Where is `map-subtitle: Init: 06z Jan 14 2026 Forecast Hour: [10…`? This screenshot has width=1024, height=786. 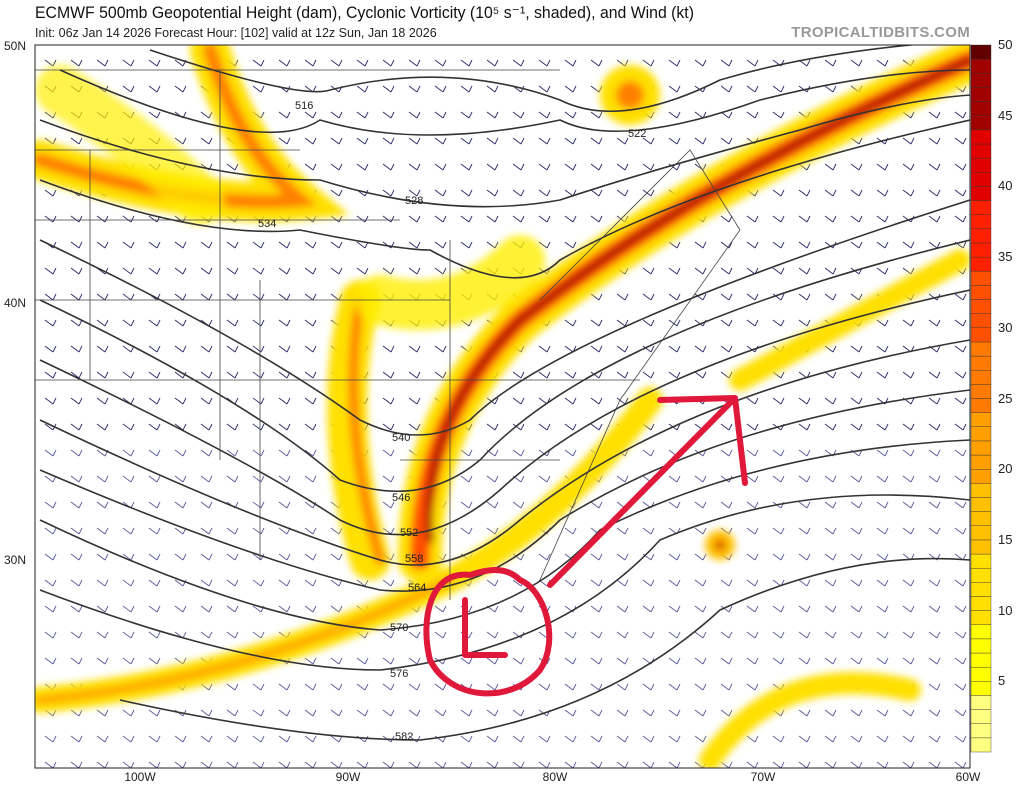 map-subtitle: Init: 06z Jan 14 2026 Forecast Hour: [10… is located at coordinates (236, 33).